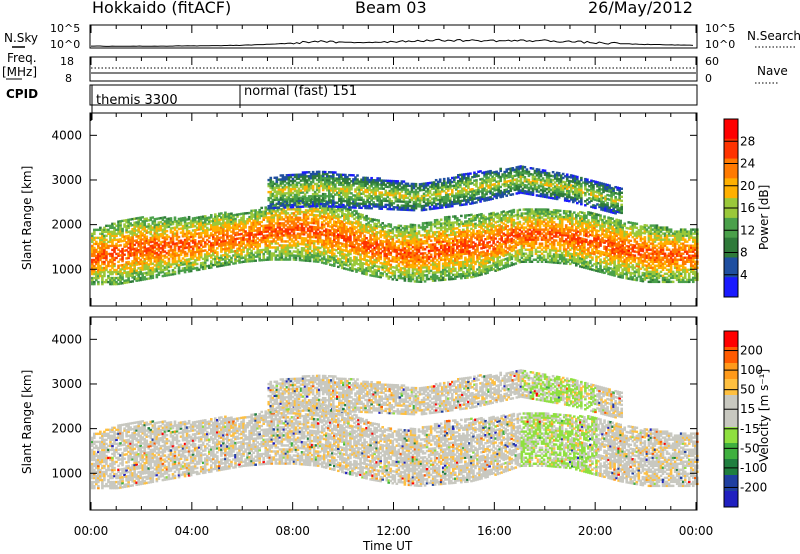 The width and height of the screenshot is (800, 554). What do you see at coordinates (392, 42) in the screenshot?
I see `nsky-line` at bounding box center [392, 42].